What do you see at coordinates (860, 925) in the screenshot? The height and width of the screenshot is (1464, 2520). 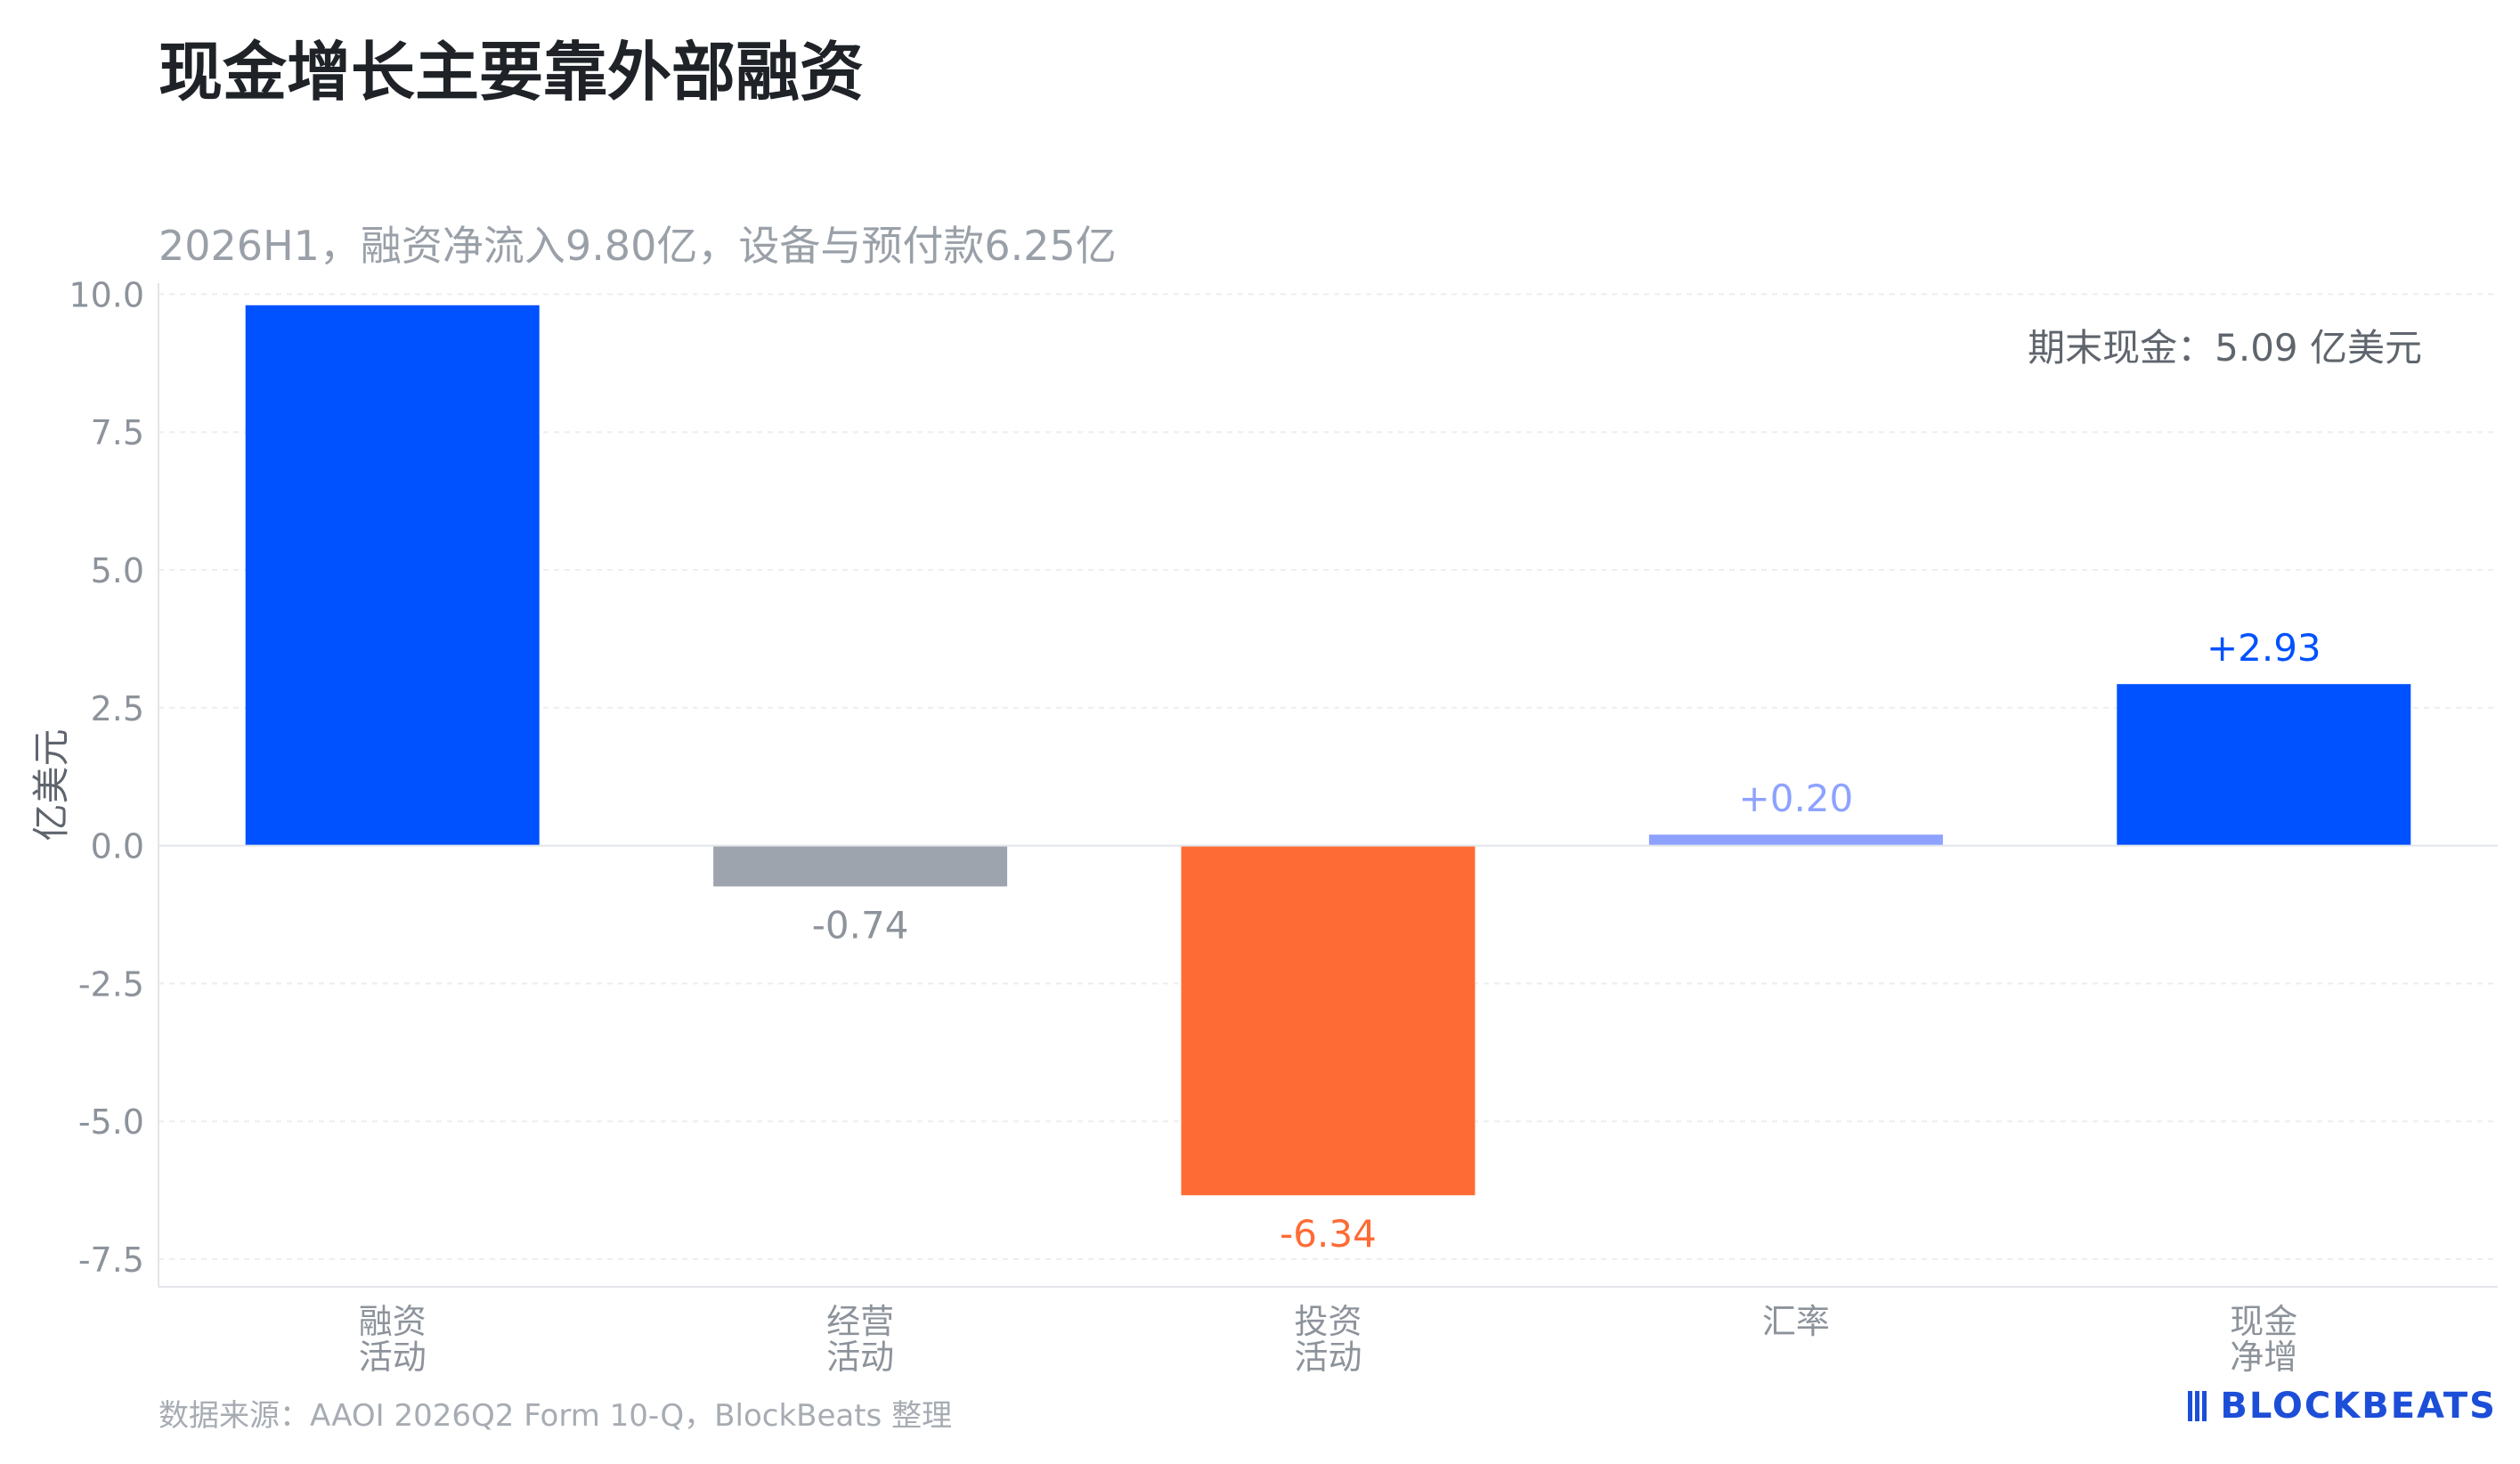 I see `data-label: -0.74` at bounding box center [860, 925].